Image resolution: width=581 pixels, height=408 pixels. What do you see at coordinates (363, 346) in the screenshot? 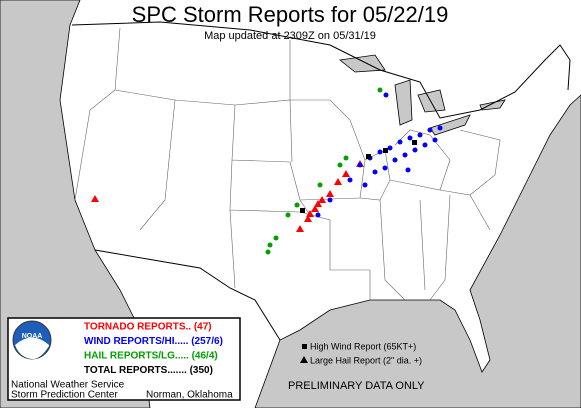
I see `key-text: High Wind Report (65KT+)` at bounding box center [363, 346].